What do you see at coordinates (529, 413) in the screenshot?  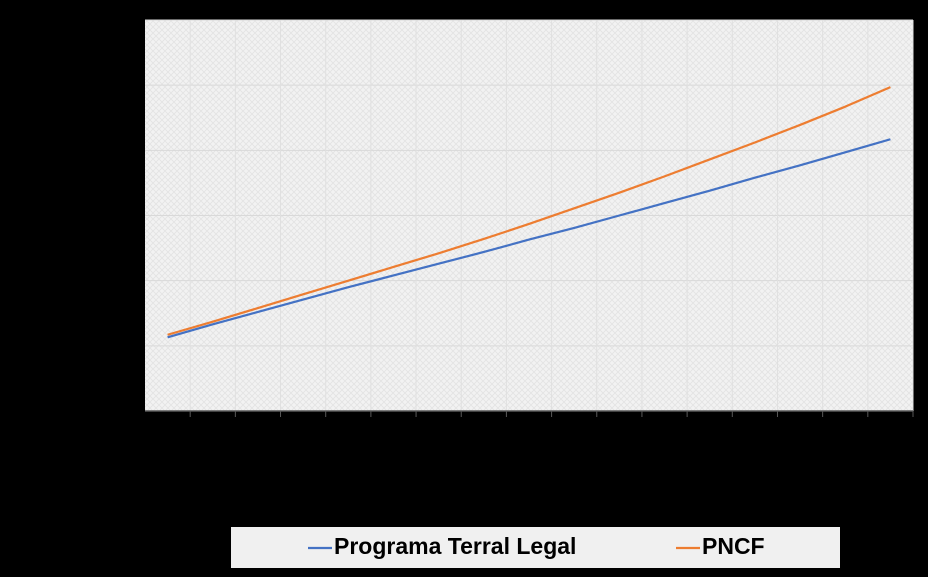 I see `x-axis` at bounding box center [529, 413].